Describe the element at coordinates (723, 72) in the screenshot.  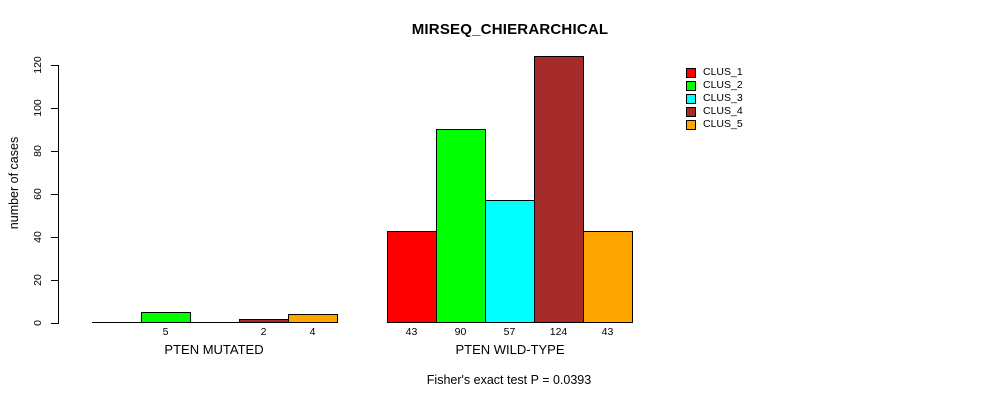
I see `legend-label: CLUS_1` at that location.